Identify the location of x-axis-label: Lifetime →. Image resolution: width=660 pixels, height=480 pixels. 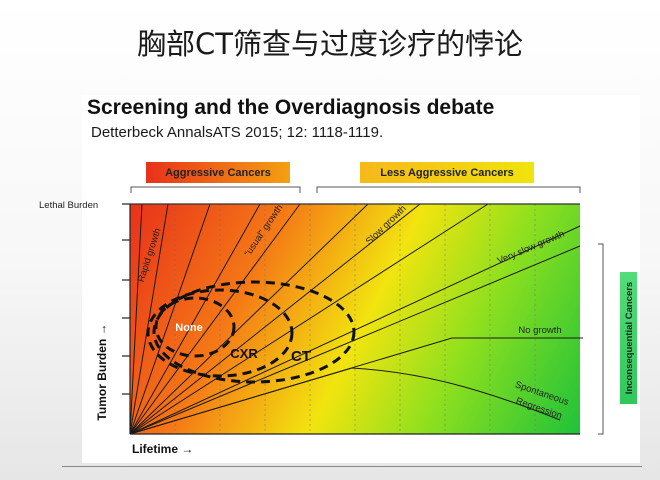
(162, 449).